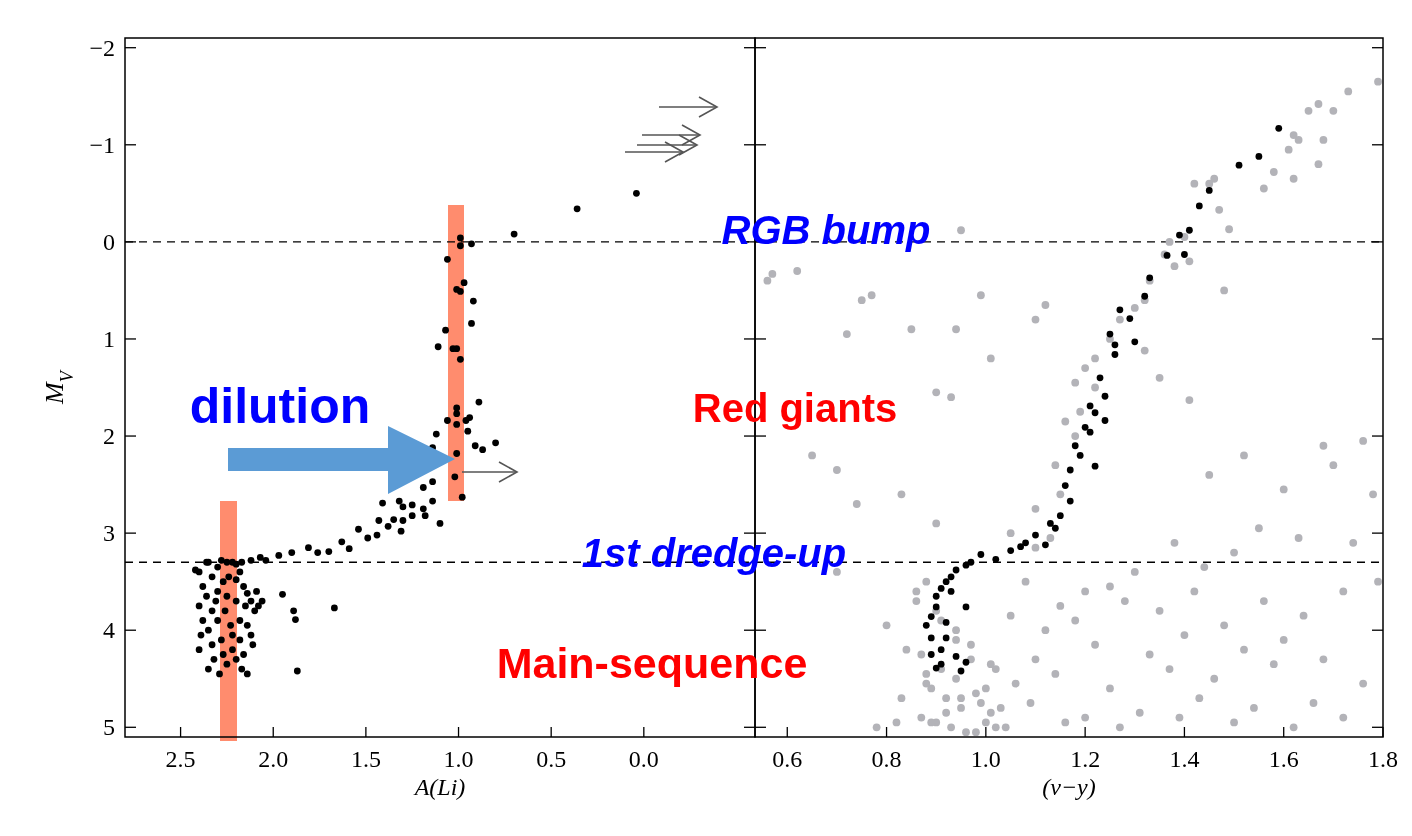 The image size is (1412, 836). Describe the element at coordinates (643, 759) in the screenshot. I see `x-tick-label: 0.0` at that location.